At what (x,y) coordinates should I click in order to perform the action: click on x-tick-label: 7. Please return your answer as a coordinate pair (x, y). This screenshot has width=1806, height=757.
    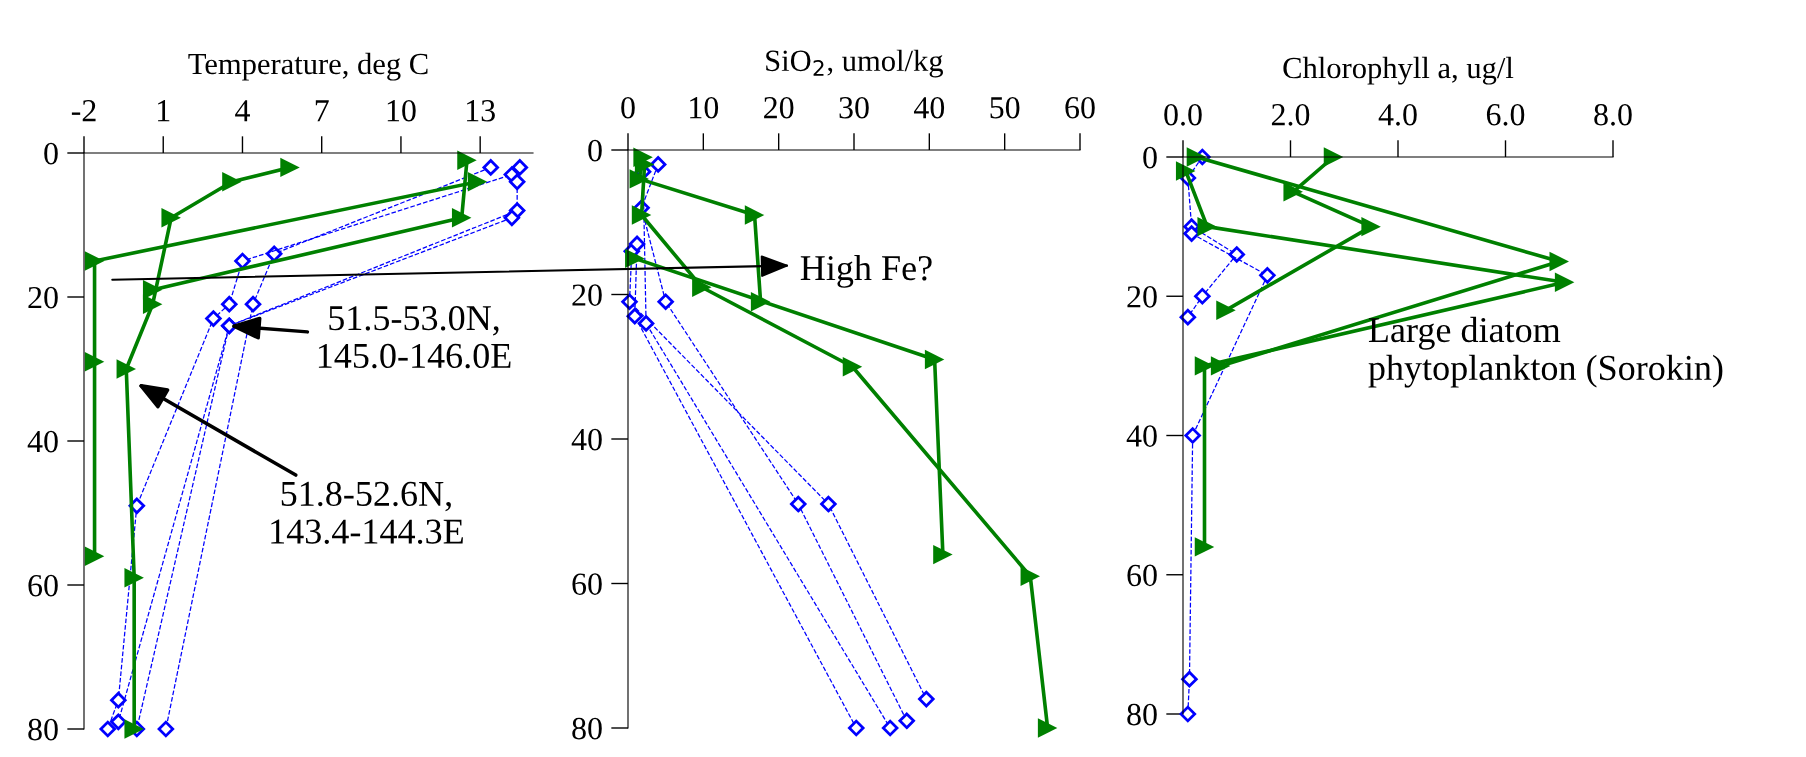
    Looking at the image, I should click on (322, 111).